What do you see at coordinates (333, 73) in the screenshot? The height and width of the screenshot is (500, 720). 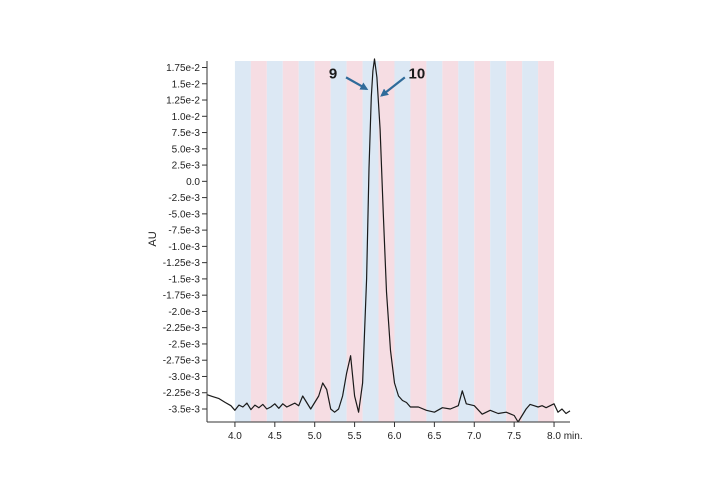 I see `peak-label: 9` at bounding box center [333, 73].